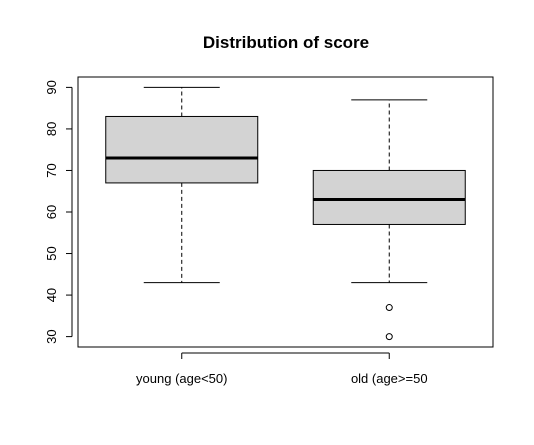 The image size is (534, 445). I want to click on y-tick-label: 80, so click(51, 129).